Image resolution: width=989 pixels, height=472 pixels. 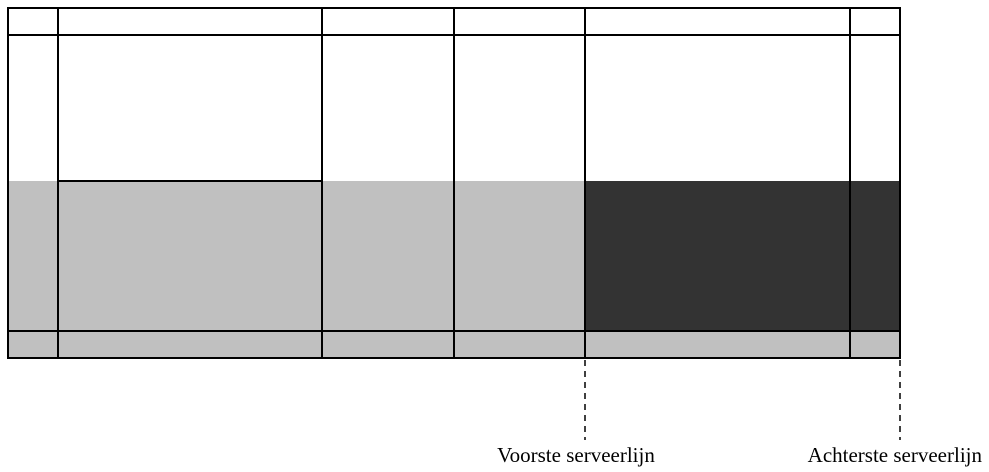 I want to click on dark-shaded-zone, so click(x=742, y=256).